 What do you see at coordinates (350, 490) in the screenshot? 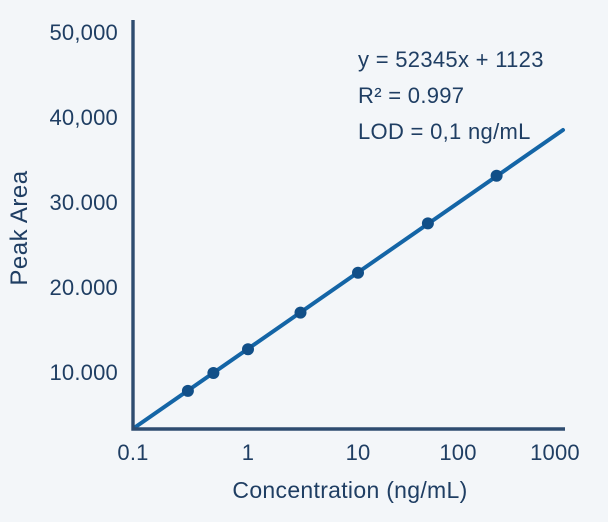
I see `x-axis-title: Concentration (ng/mL)` at bounding box center [350, 490].